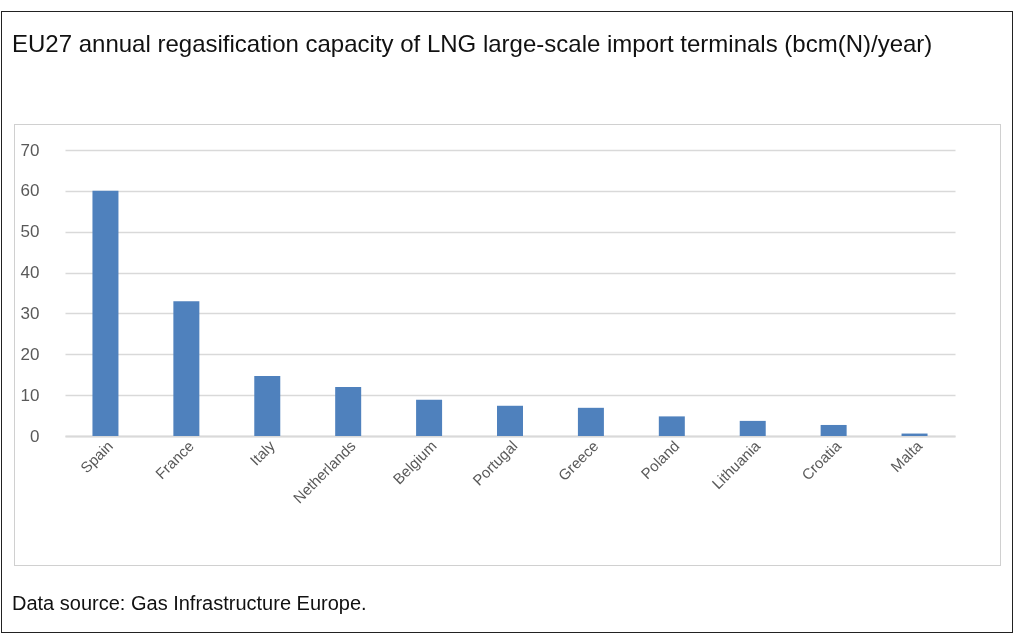 Image resolution: width=1017 pixels, height=636 pixels. What do you see at coordinates (473, 44) in the screenshot?
I see `chart-title: EU27 annual regasification capacity of LNG large-scale import terminals (bcm(N)/year)` at bounding box center [473, 44].